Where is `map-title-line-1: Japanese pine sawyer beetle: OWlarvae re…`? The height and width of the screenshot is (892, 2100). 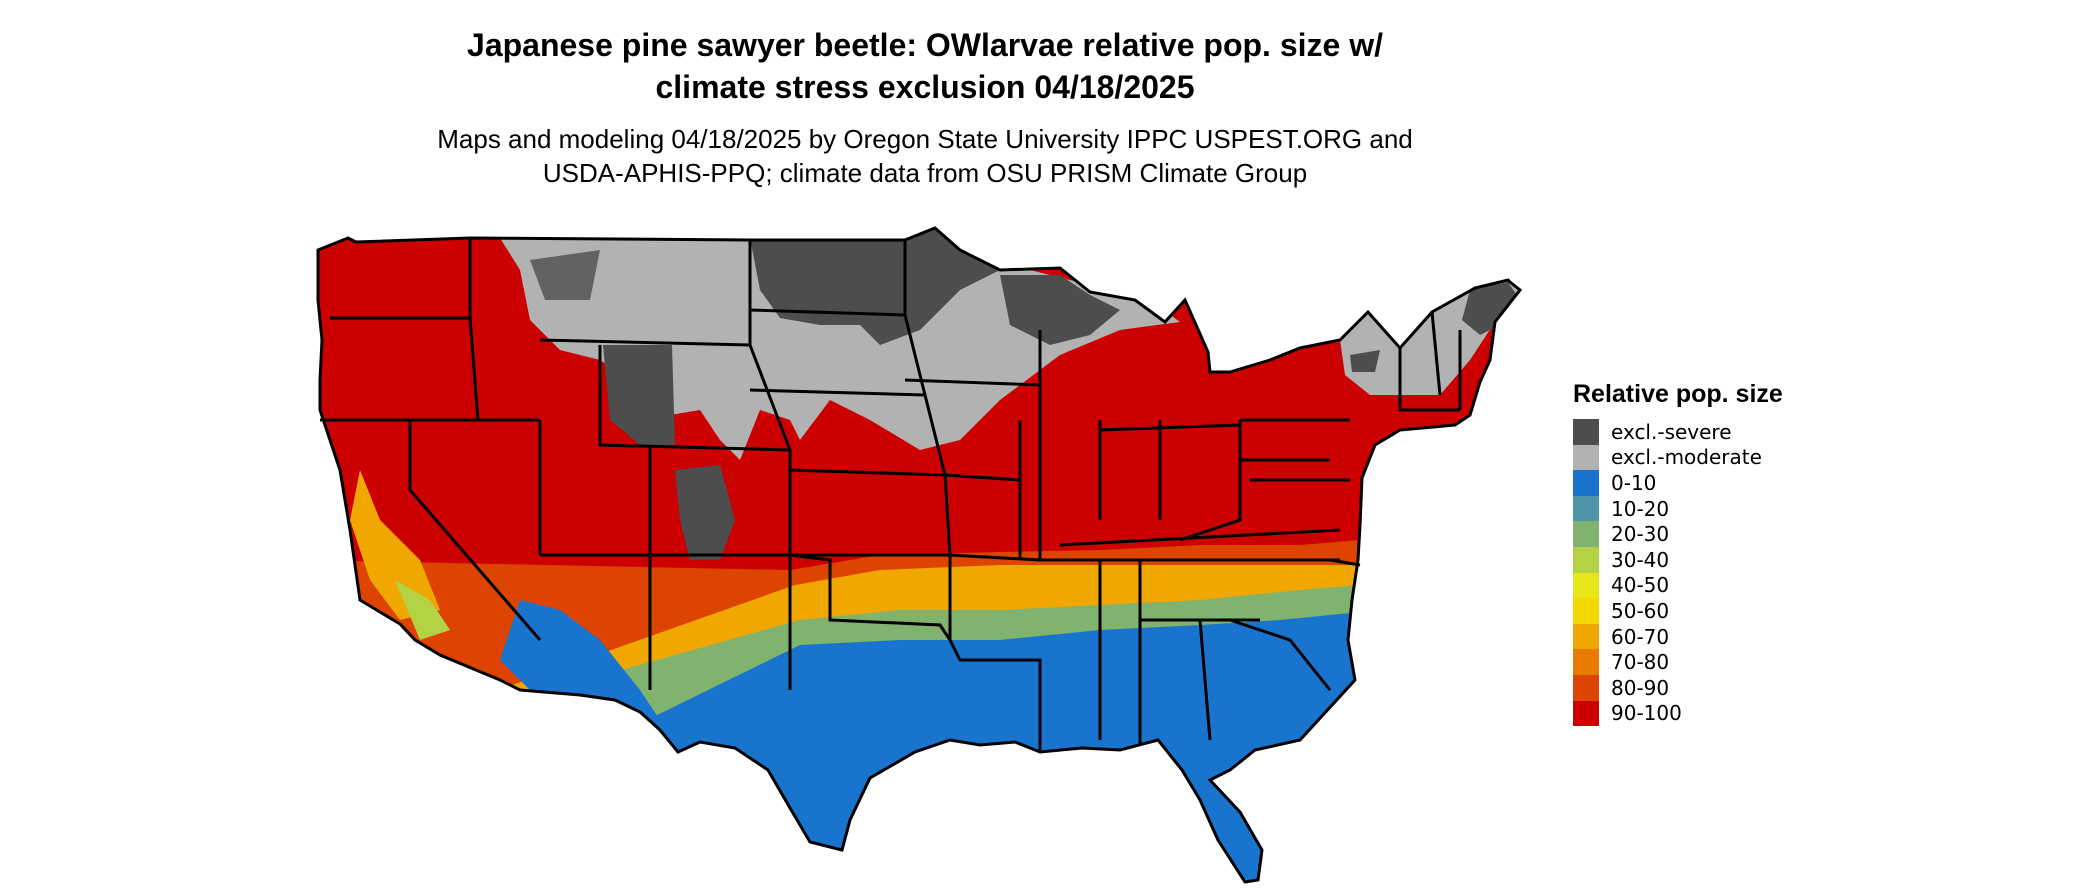 map-title-line-1: Japanese pine sawyer beetle: OWlarvae re… is located at coordinates (925, 45).